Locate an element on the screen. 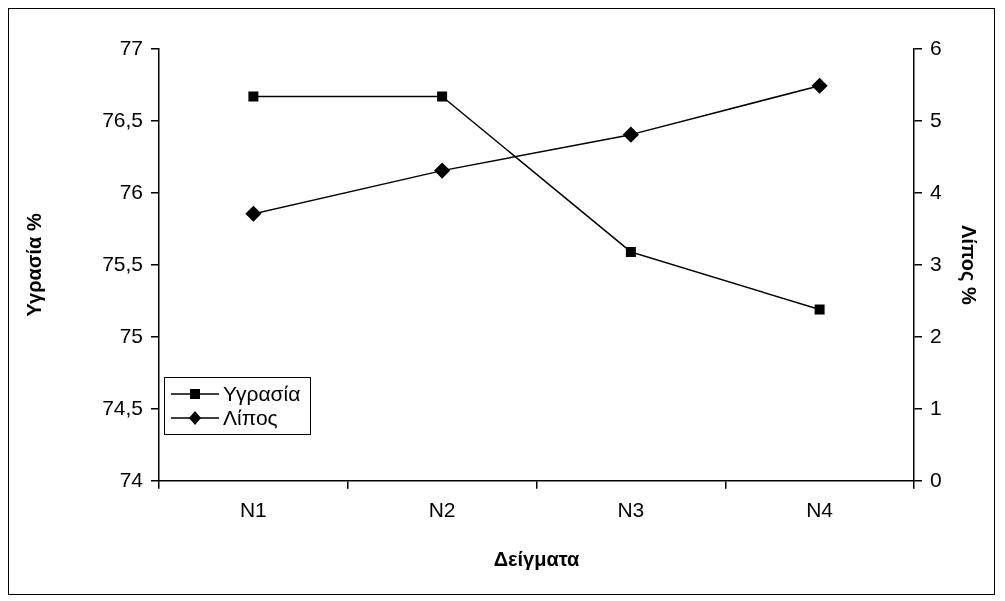 This screenshot has height=601, width=1005. legend-label: Λίπος is located at coordinates (250, 418).